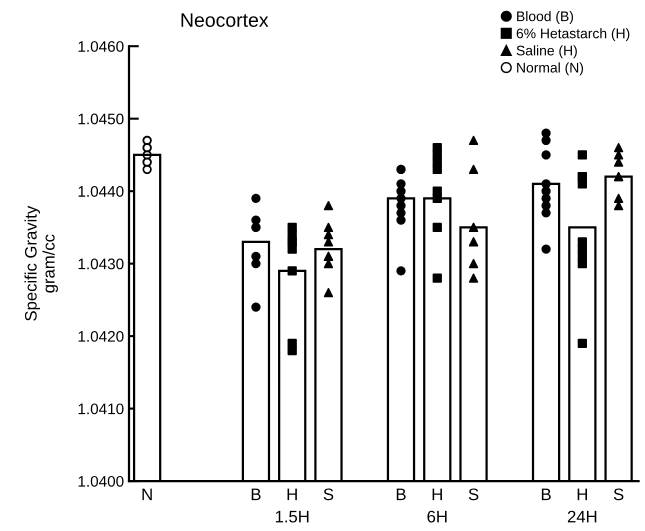 The image size is (645, 531). I want to click on text: 24H, so click(582, 516).